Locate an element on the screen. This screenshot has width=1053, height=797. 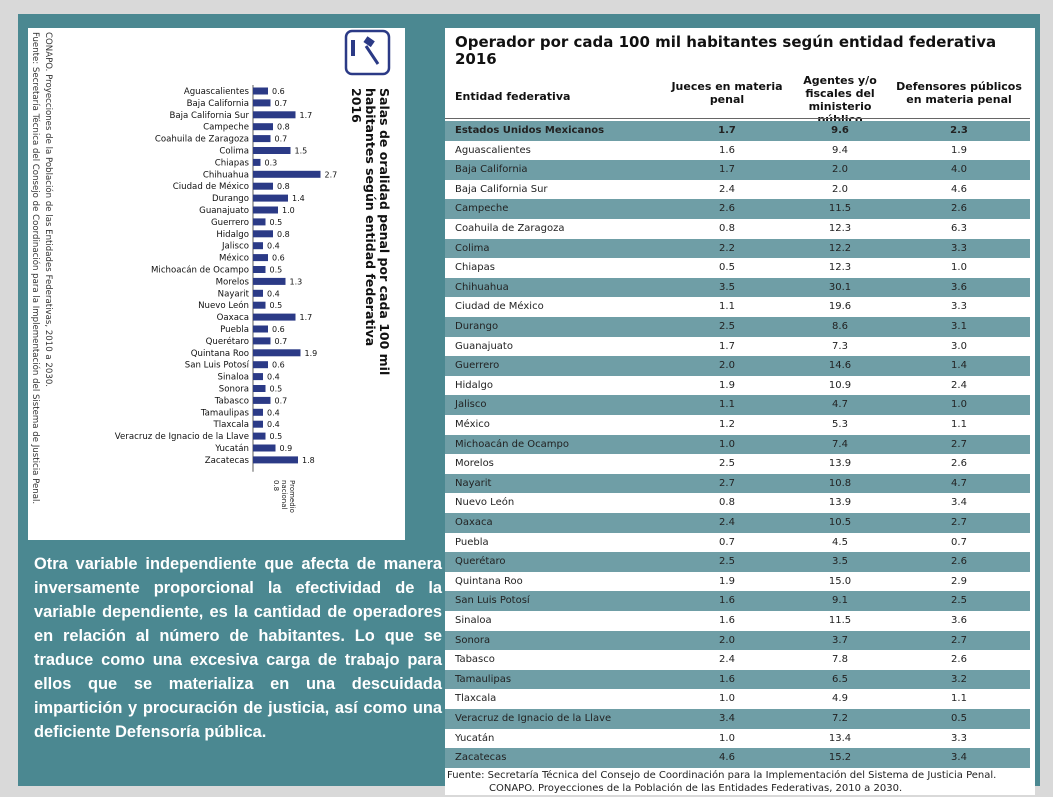
table-row: México 1.2 5.3 1.1 is located at coordinates (737, 425).